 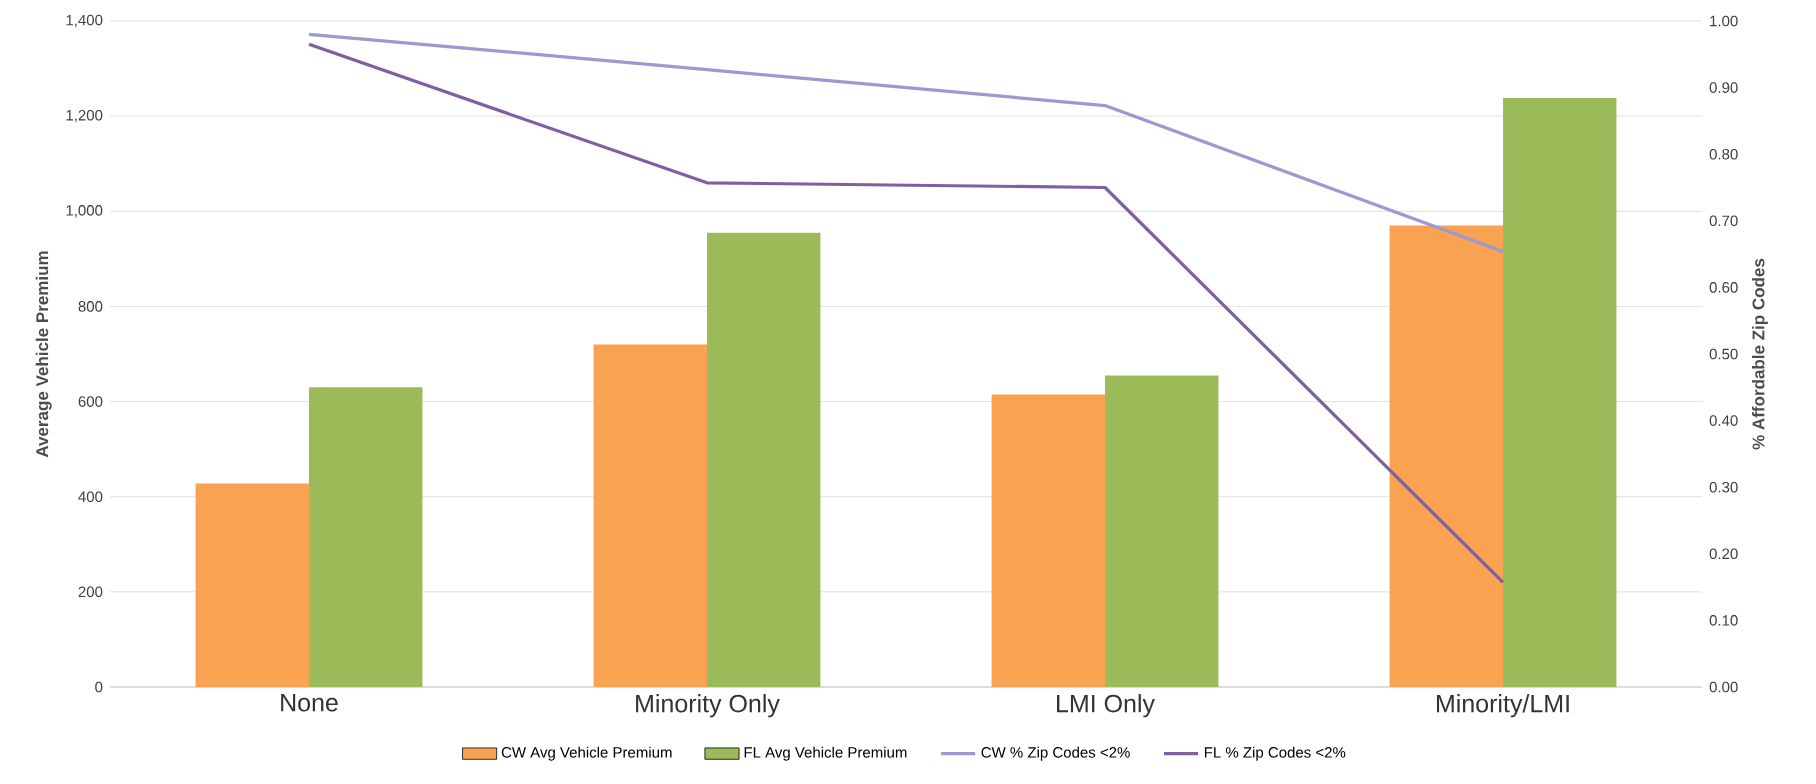 What do you see at coordinates (90, 592) in the screenshot?
I see `y-tick-label: 200` at bounding box center [90, 592].